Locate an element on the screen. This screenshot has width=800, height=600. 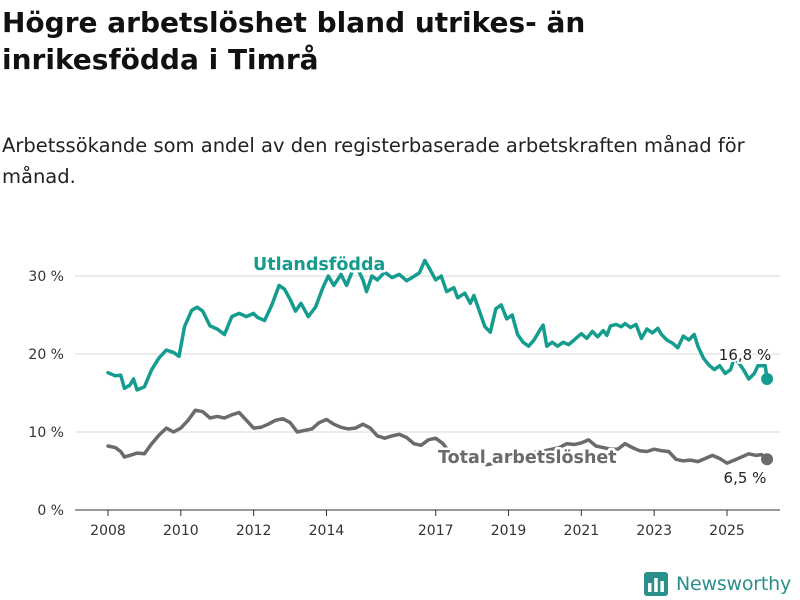
series-label-utlandsfodda-halo: Utlandsfödda is located at coordinates (319, 265).